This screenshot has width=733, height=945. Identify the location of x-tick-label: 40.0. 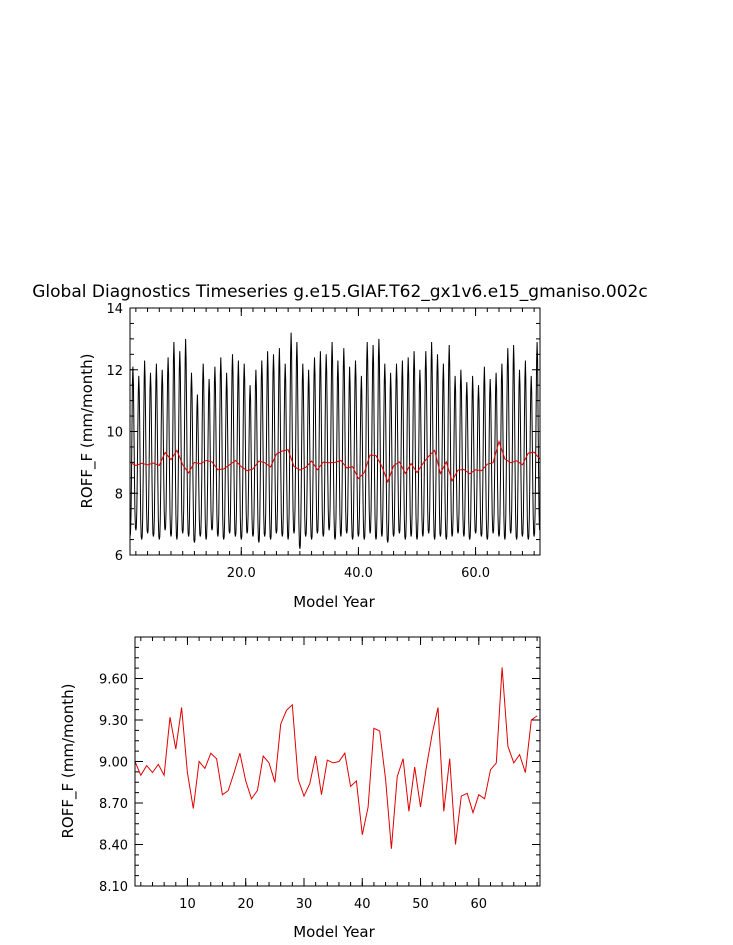
(358, 573).